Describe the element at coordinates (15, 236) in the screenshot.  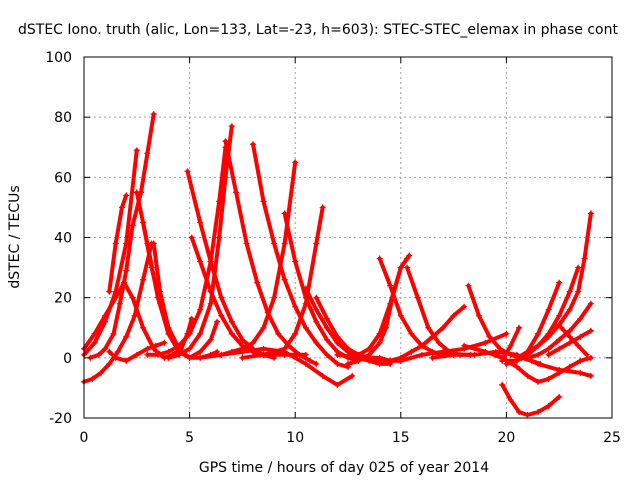
I see `y-axis-label: dSTEC / TECUs` at that location.